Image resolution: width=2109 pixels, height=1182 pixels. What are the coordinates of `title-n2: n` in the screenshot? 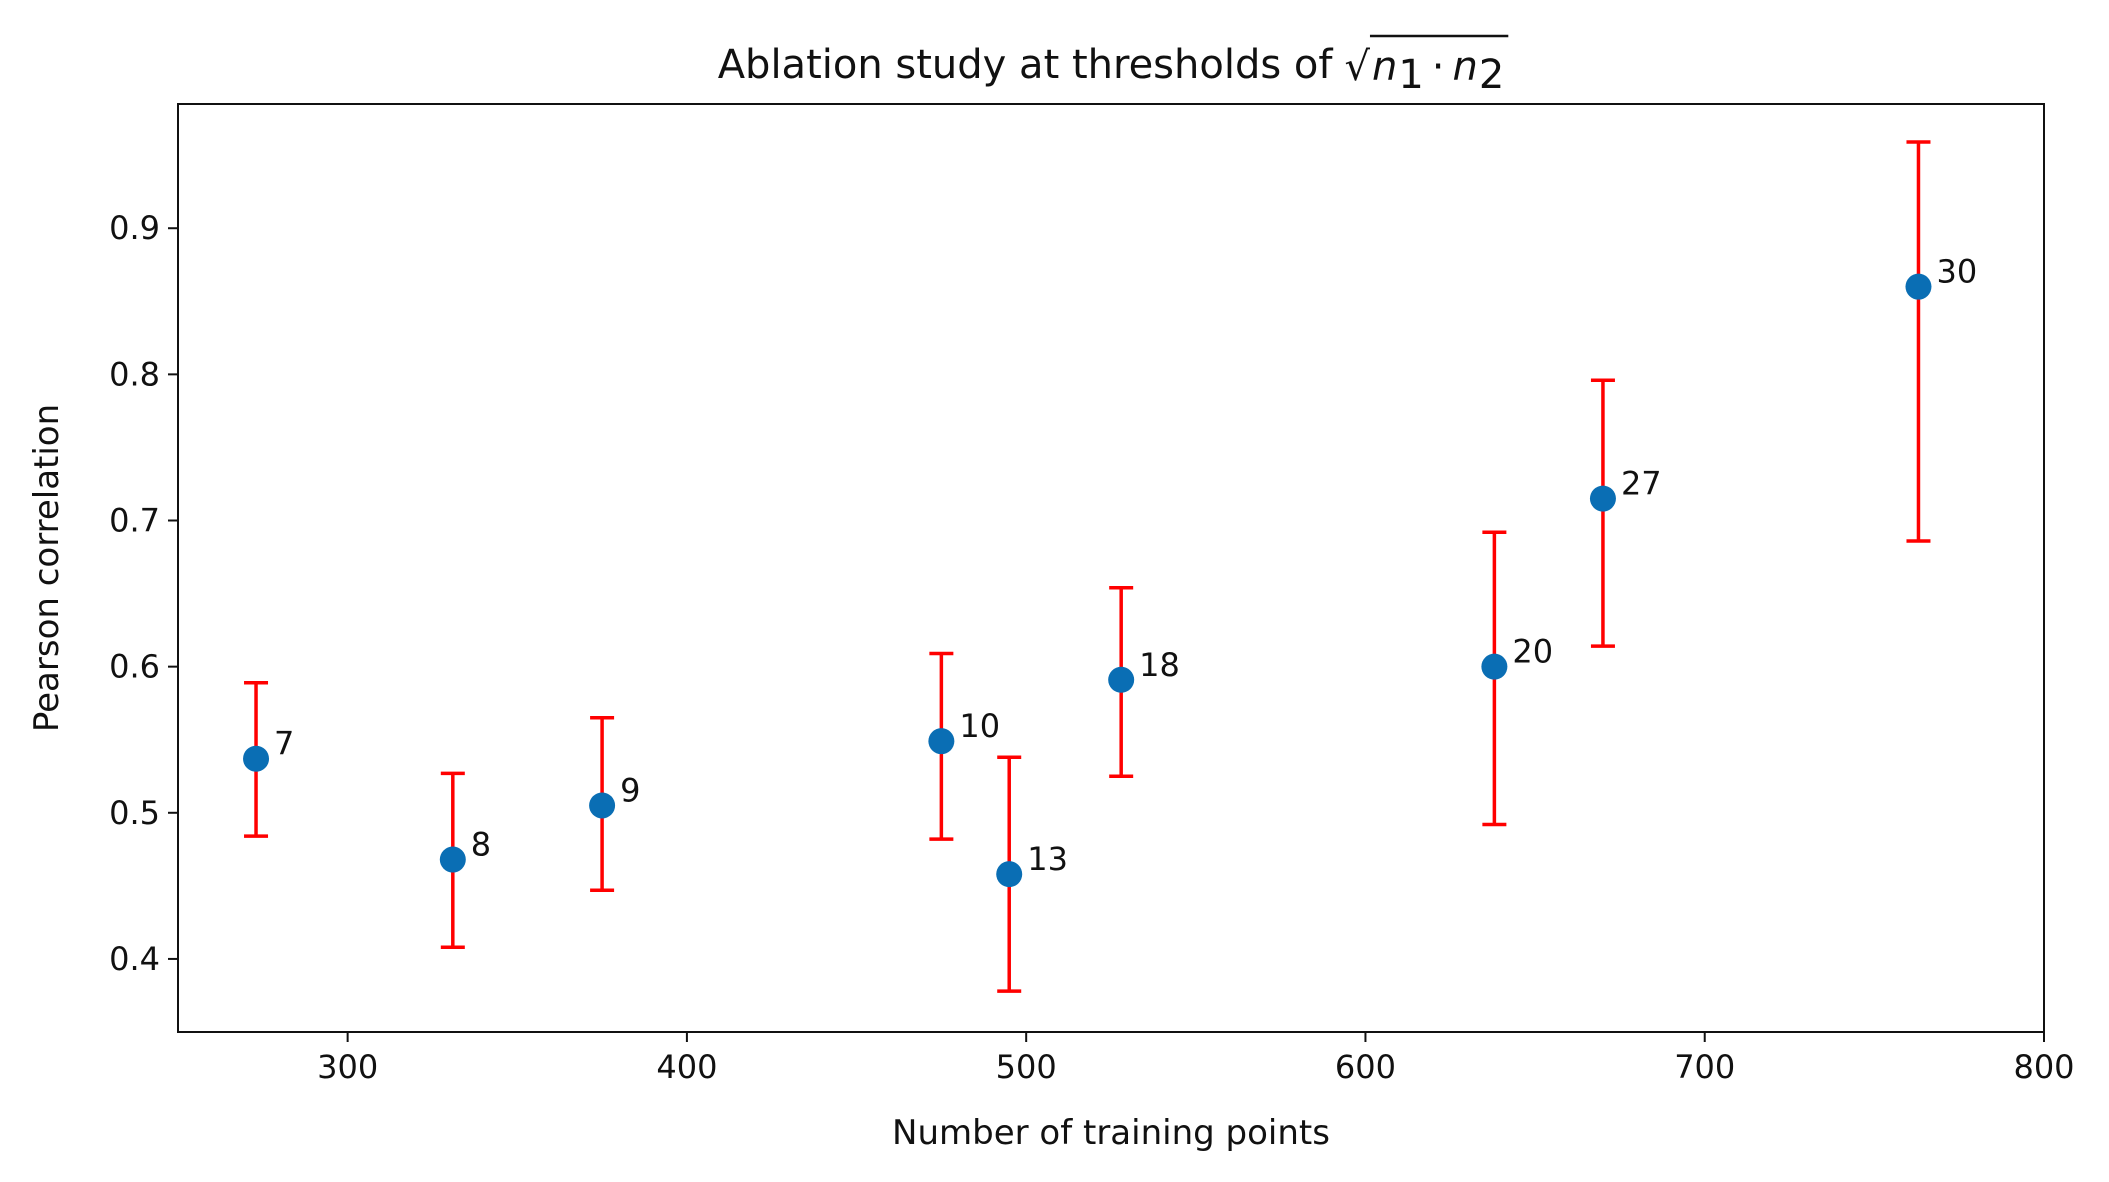 It's located at (1464, 67).